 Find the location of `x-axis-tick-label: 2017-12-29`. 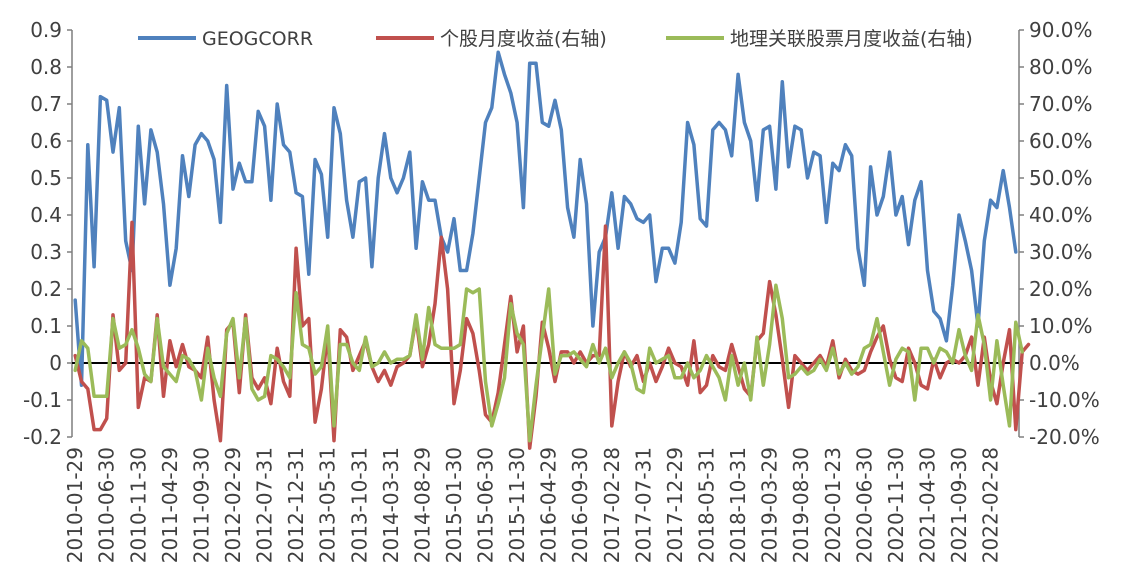

x-axis-tick-label: 2017-12-29 is located at coordinates (675, 505).